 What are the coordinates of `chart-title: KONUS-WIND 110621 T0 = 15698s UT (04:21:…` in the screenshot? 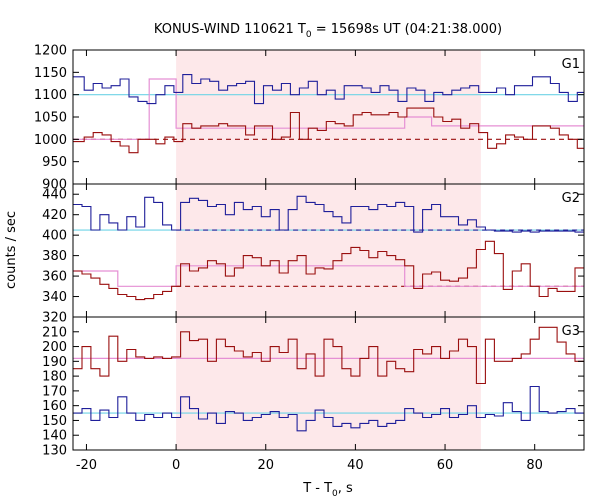 It's located at (328, 31).